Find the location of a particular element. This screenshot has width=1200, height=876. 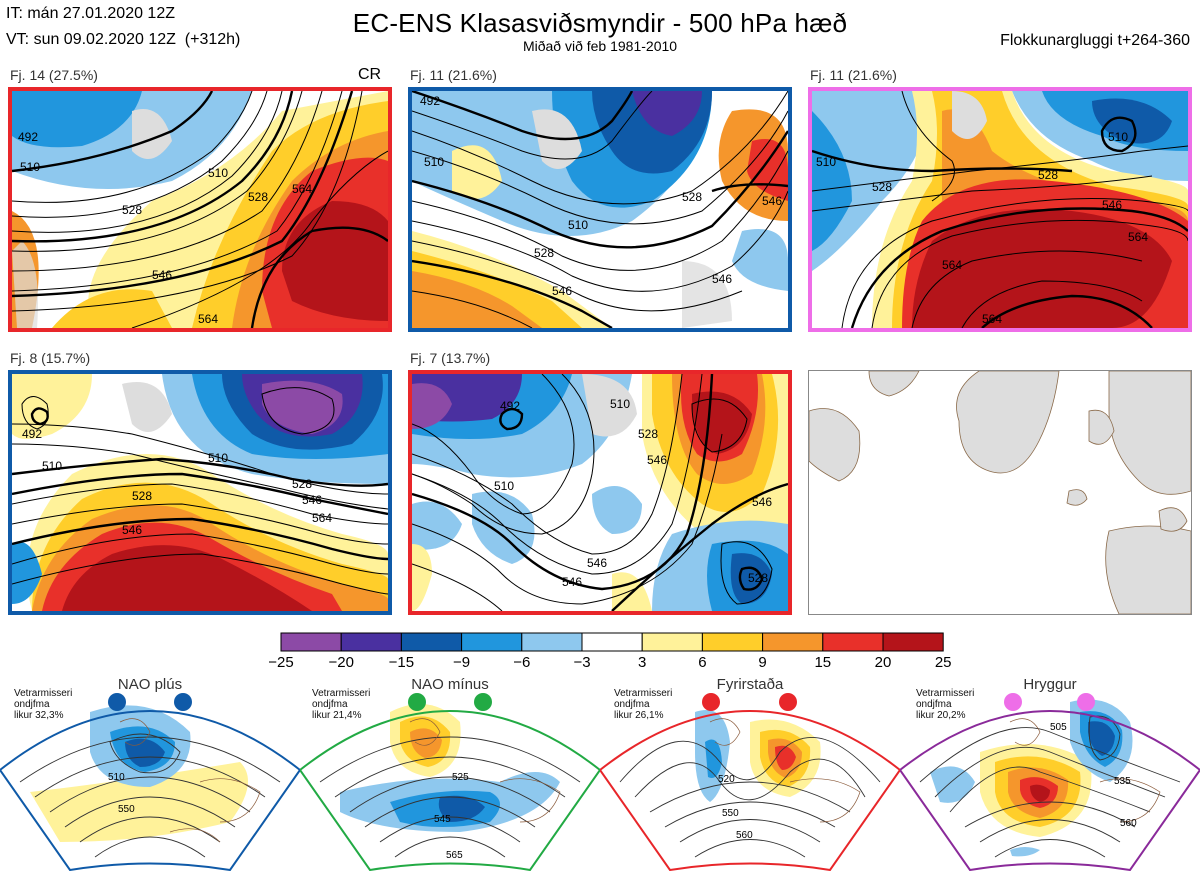

cluster-map-5: 492 510 510 528 546 546 528 546 546 is located at coordinates (600, 492).